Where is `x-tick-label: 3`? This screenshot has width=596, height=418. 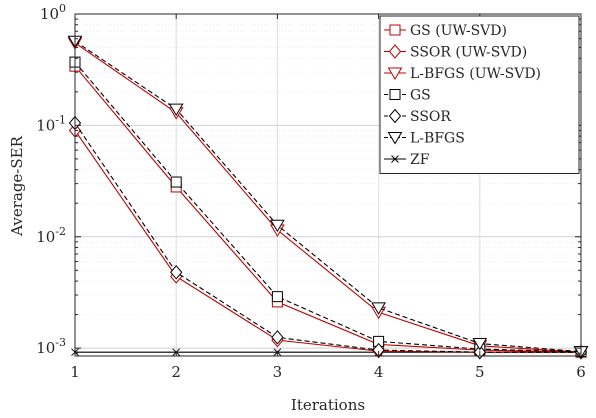
x-tick-label: 3 is located at coordinates (278, 372).